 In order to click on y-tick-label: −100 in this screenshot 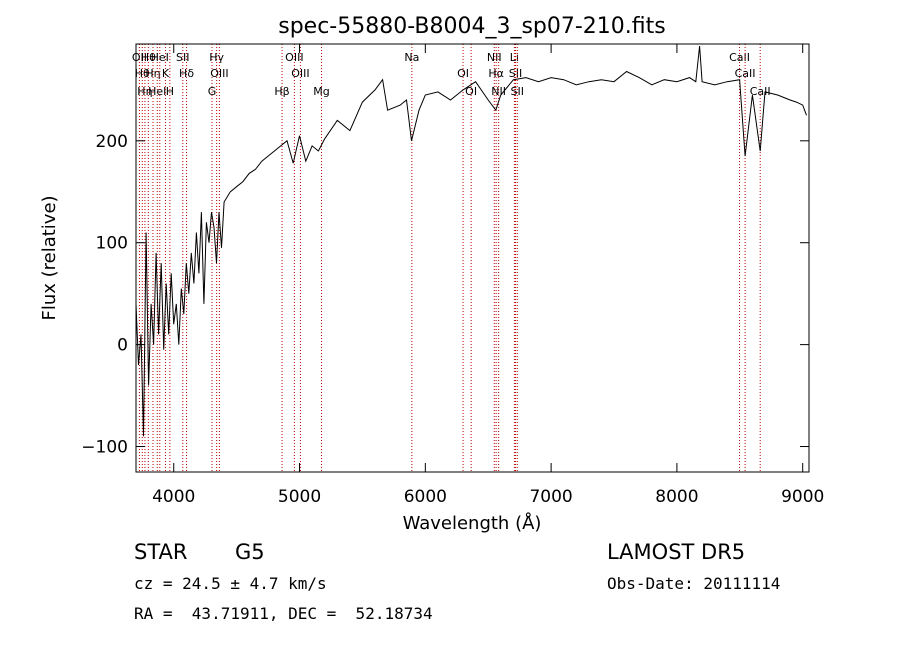, I will do `click(104, 448)`.